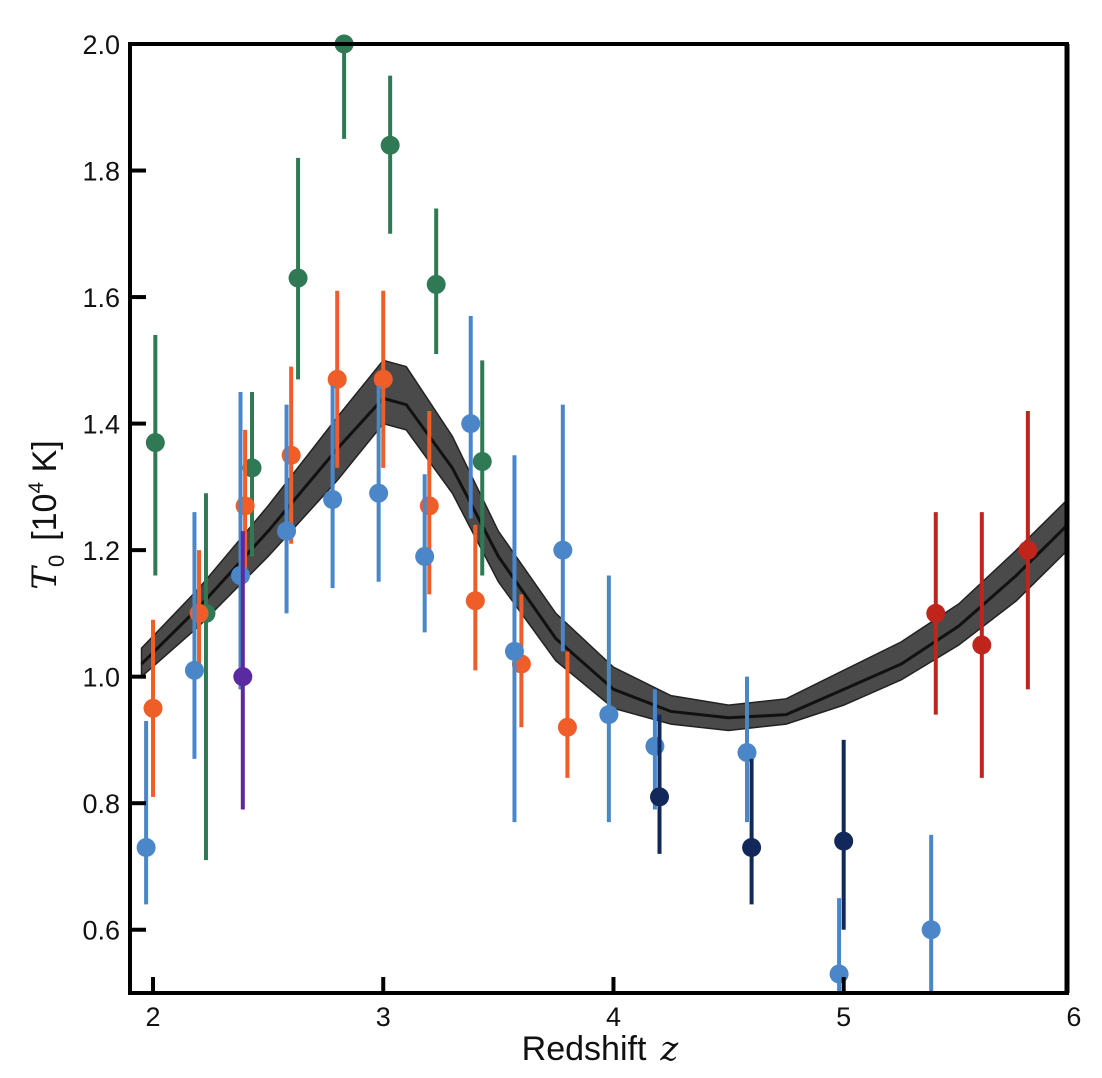 The image size is (1102, 1078). Describe the element at coordinates (153, 1017) in the screenshot. I see `x-tick-label: 2` at that location.